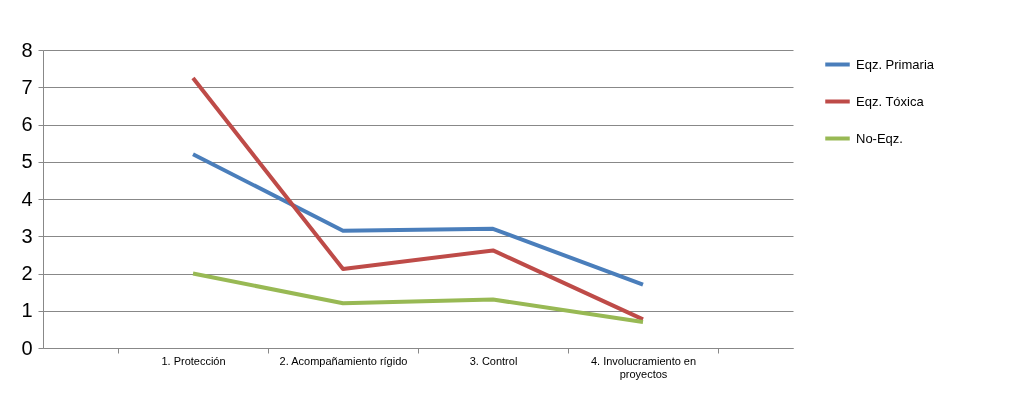 The height and width of the screenshot is (401, 1032). What do you see at coordinates (879, 138) in the screenshot?
I see `legend-label: No-Eqz.` at bounding box center [879, 138].